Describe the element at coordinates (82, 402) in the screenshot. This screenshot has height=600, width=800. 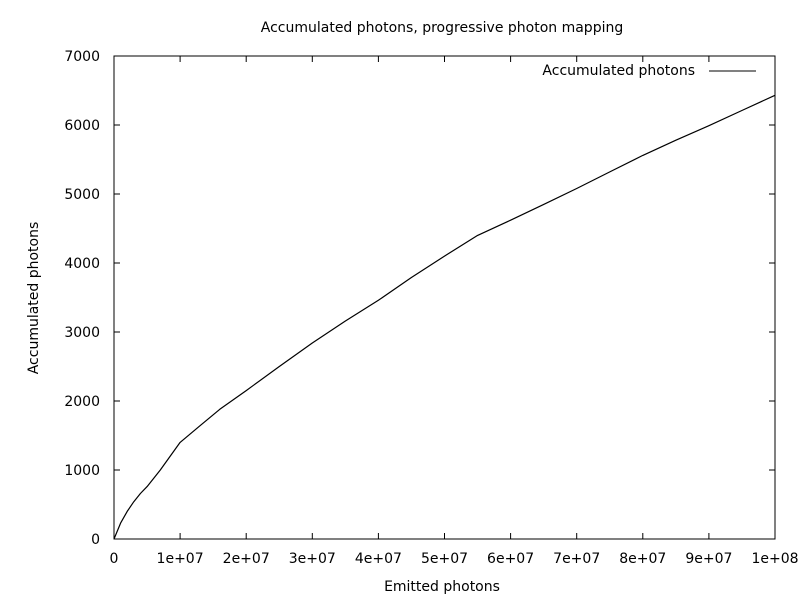
I see `y-tick-label: 2000` at that location.